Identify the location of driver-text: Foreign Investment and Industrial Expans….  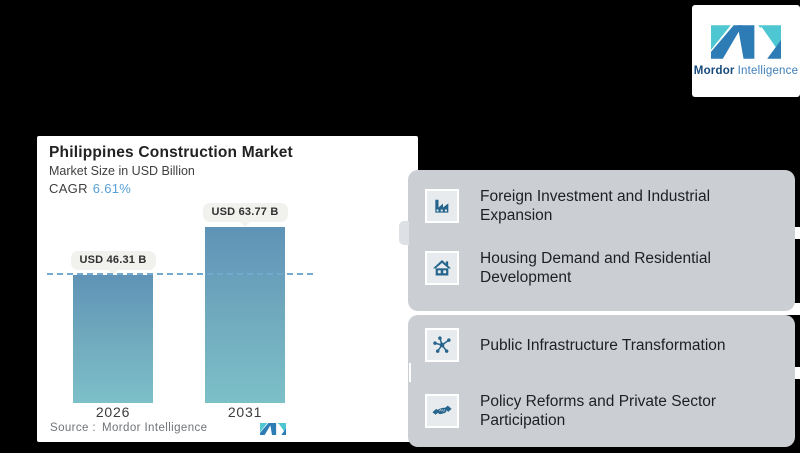
(595, 206).